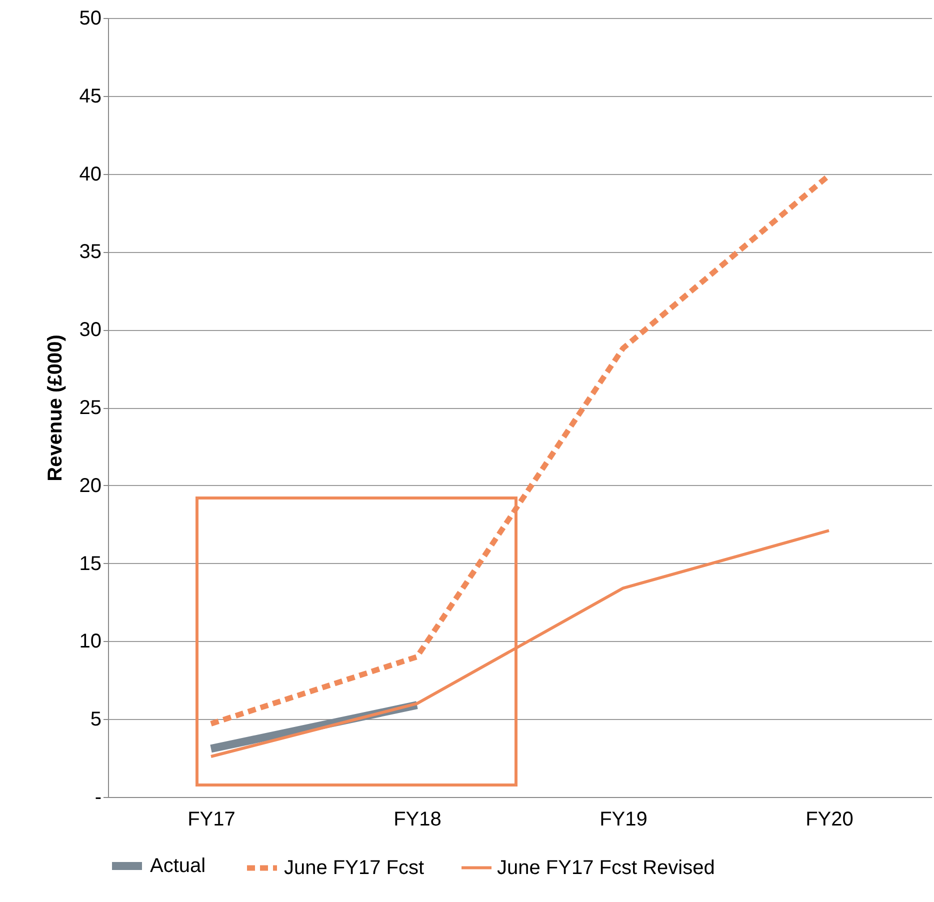 Image resolution: width=934 pixels, height=902 pixels. Describe the element at coordinates (55, 408) in the screenshot. I see `y-axis-title: Revenue (£000)` at that location.